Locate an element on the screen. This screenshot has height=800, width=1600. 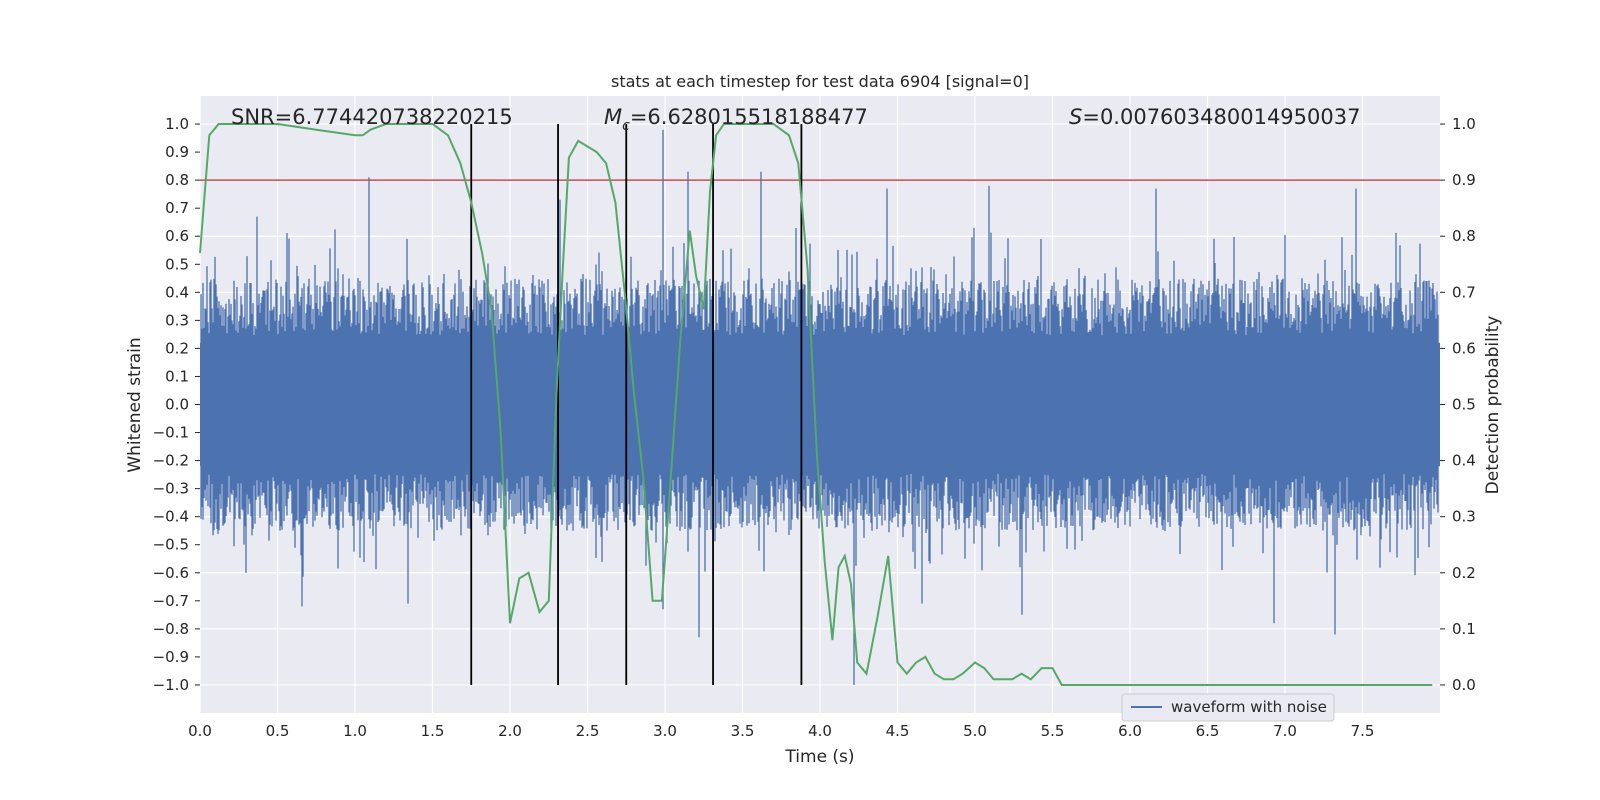
s-value: =0.007603480014950037 is located at coordinates (1221, 117).